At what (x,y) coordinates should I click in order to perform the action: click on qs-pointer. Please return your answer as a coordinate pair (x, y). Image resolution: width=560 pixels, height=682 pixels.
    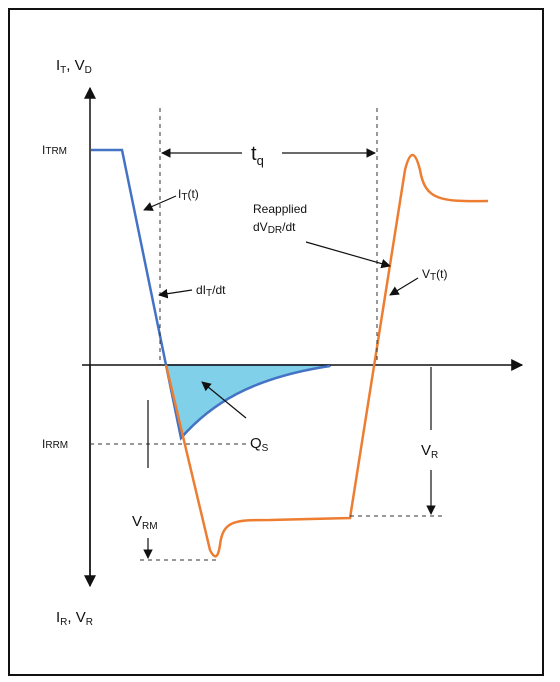
    Looking at the image, I should click on (224, 400).